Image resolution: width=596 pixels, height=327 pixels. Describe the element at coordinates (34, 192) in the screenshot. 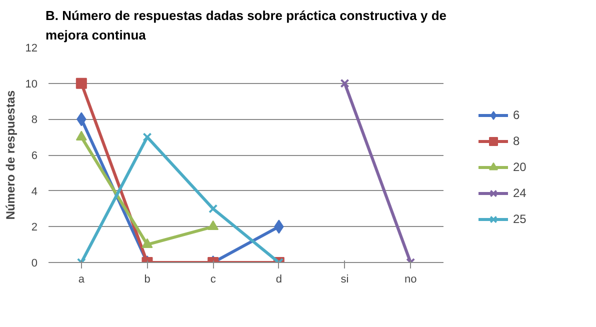

I see `y-tick-label: 4` at that location.